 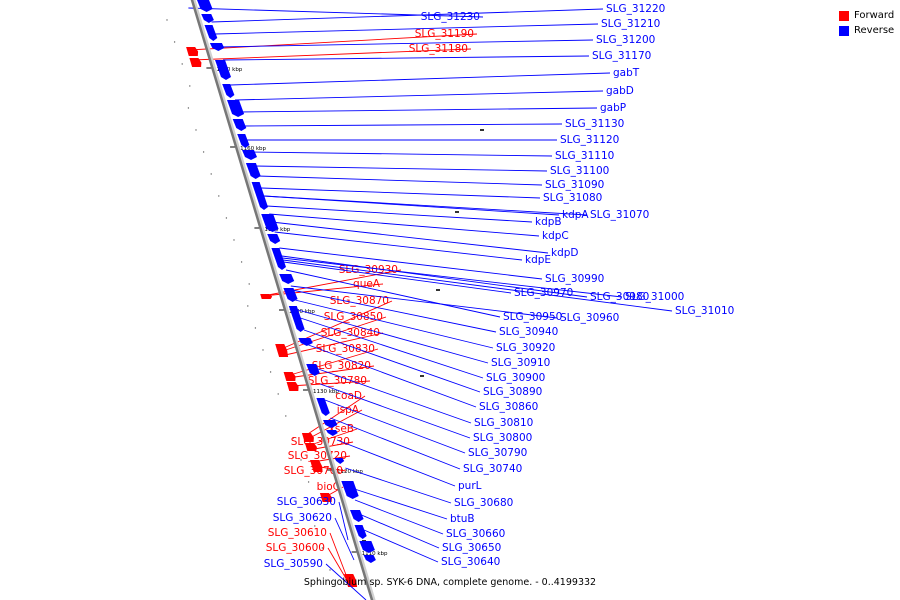 What do you see at coordinates (315, 471) in the screenshot?
I see `gene-label-slg-30700: SLG_30700` at bounding box center [315, 471].